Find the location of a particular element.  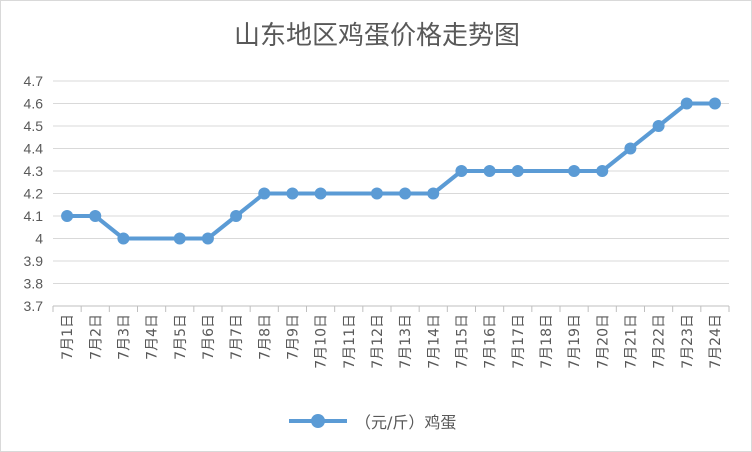

x-tick-label: 7月22日 is located at coordinates (660, 341).